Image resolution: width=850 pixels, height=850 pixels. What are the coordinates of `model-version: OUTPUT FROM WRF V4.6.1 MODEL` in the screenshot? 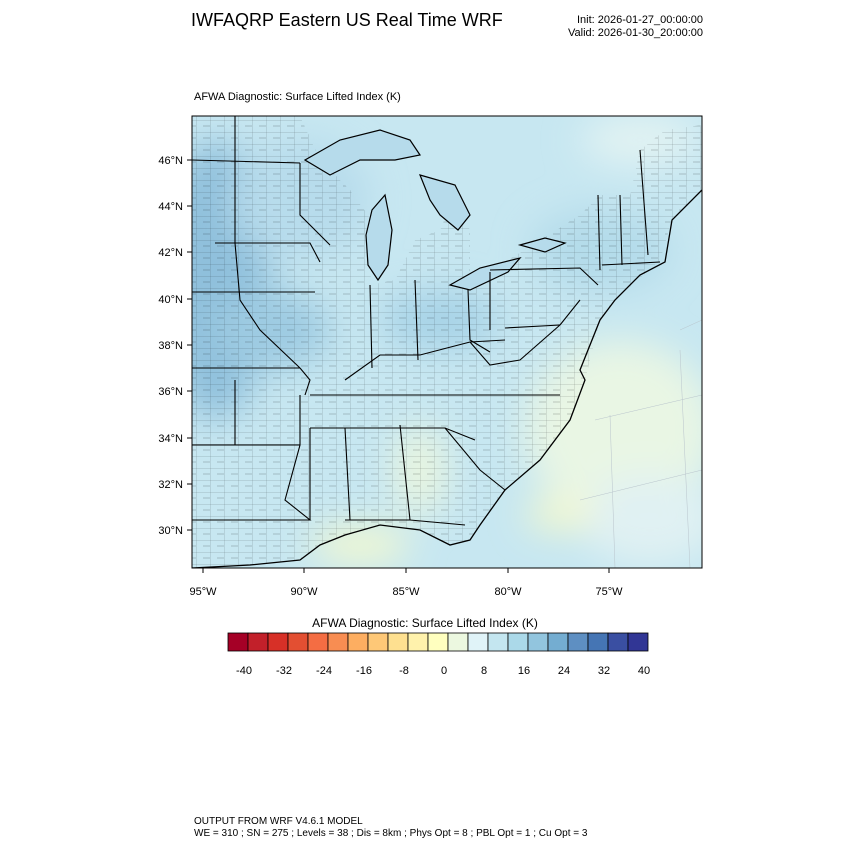 It's located at (278, 821).